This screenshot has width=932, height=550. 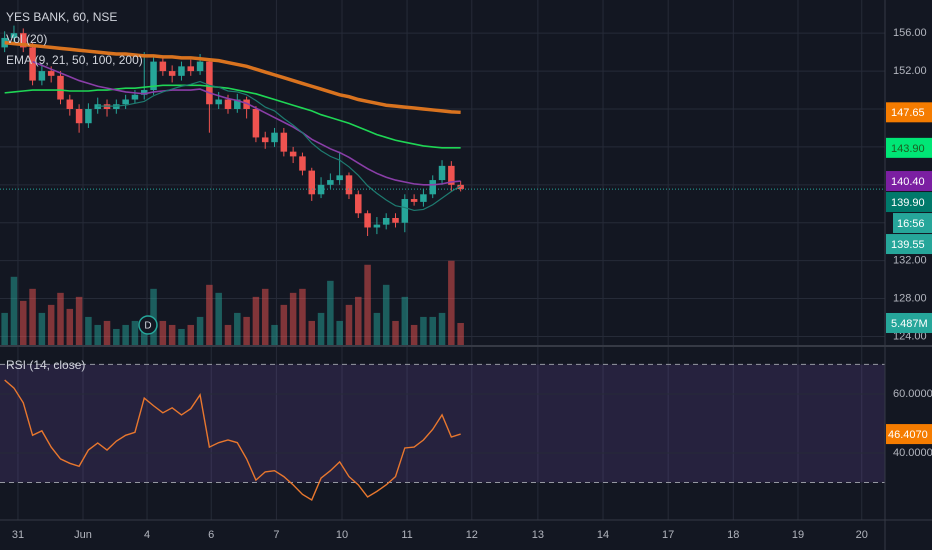 What do you see at coordinates (668, 535) in the screenshot?
I see `x-tick-label: 17` at bounding box center [668, 535].